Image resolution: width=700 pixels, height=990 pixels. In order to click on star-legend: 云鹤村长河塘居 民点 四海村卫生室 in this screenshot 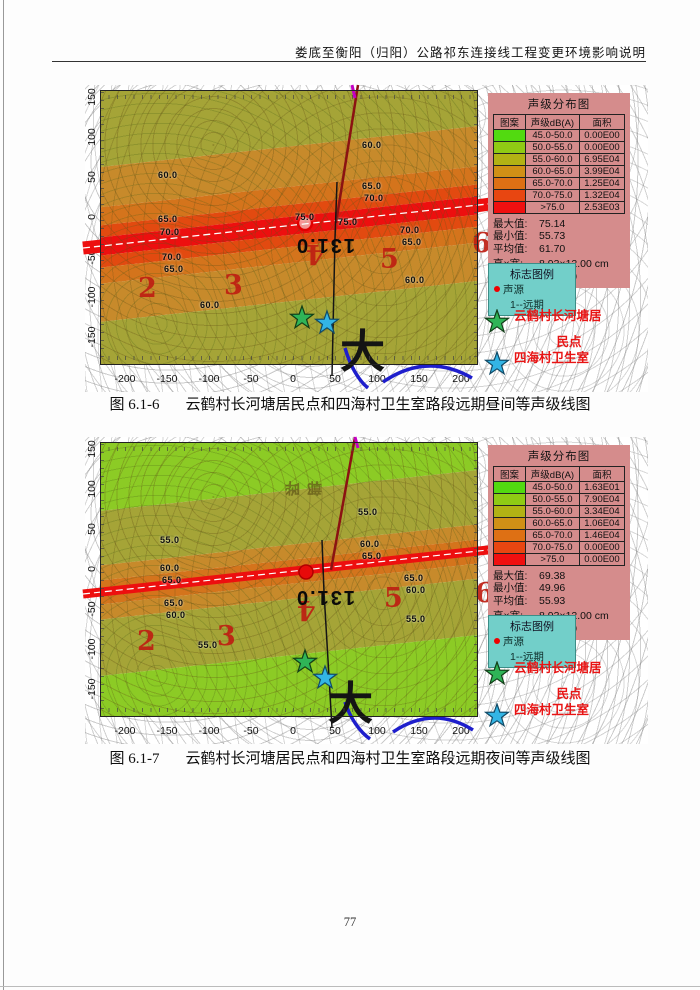, I will do `click(565, 343)`.